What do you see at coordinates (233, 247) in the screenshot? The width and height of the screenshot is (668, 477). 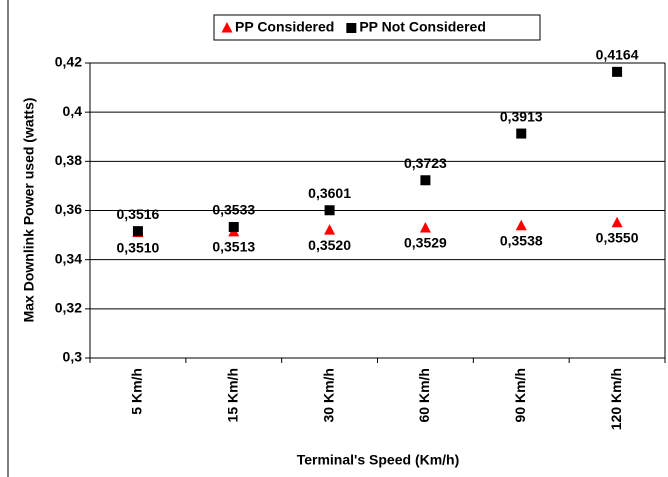 I see `data-label: 0,3513` at bounding box center [233, 247].